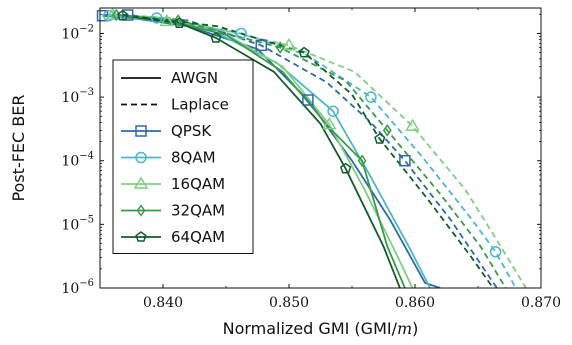  I want to click on y-axis-title: Post-FEC BER, so click(18, 147).